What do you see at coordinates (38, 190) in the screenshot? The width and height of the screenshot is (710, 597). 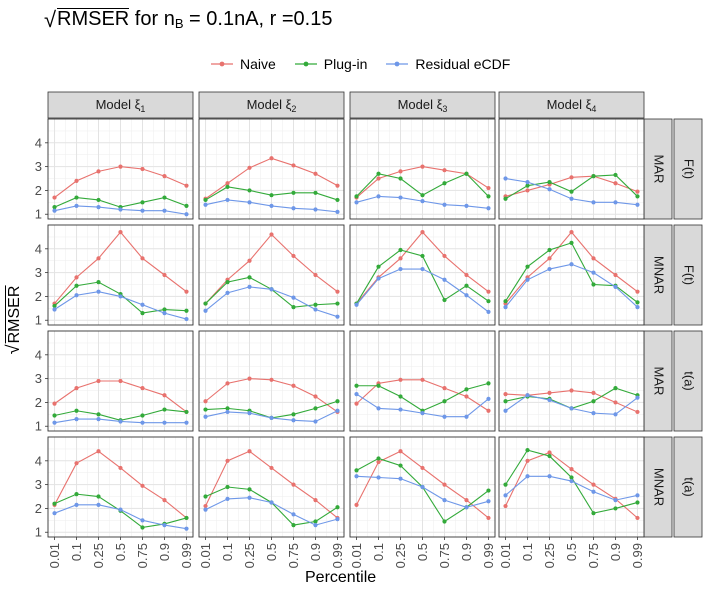 I see `y-tick-label: 2` at bounding box center [38, 190].